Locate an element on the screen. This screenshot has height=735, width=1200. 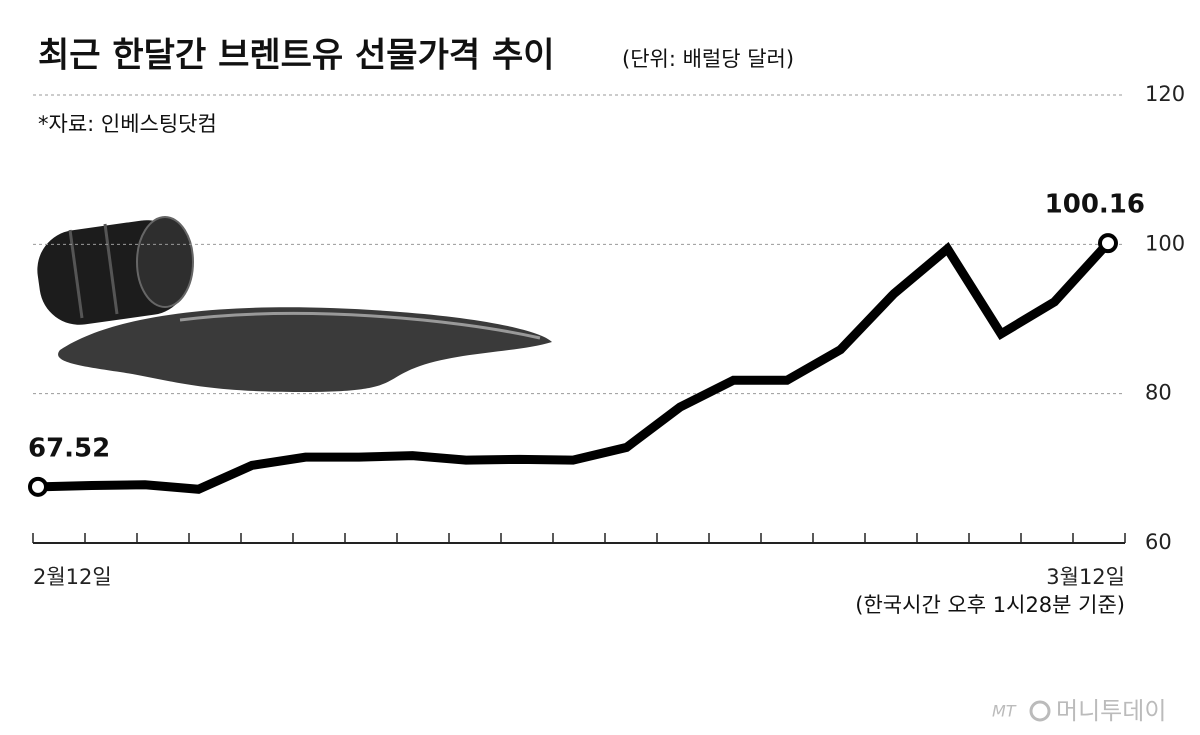
barrel-lid is located at coordinates (165, 262).